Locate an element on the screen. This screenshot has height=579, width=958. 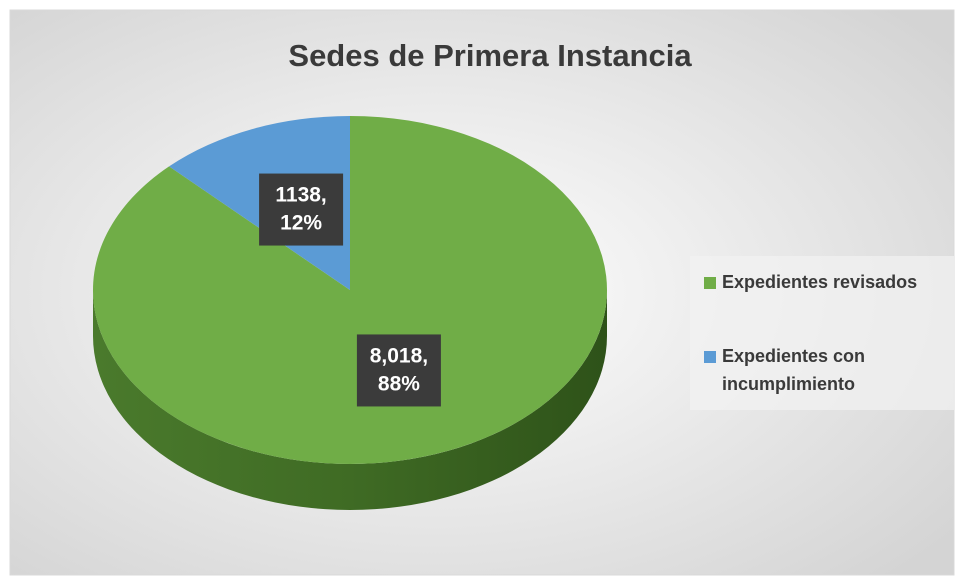
legend-box is located at coordinates (822, 333).